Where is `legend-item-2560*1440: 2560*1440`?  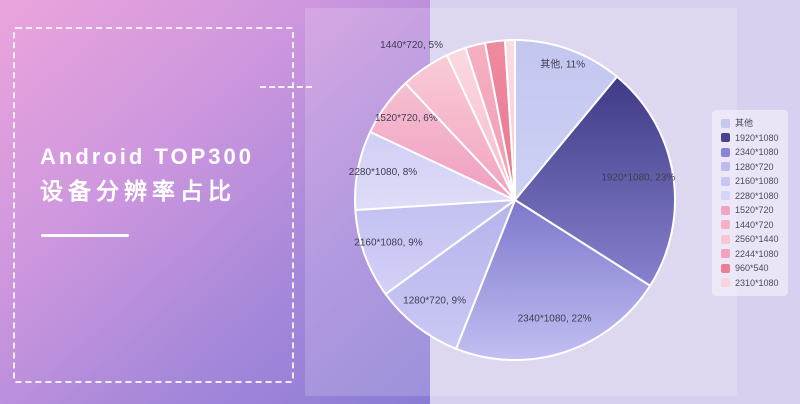
legend-item-2560*1440: 2560*1440 is located at coordinates (750, 239).